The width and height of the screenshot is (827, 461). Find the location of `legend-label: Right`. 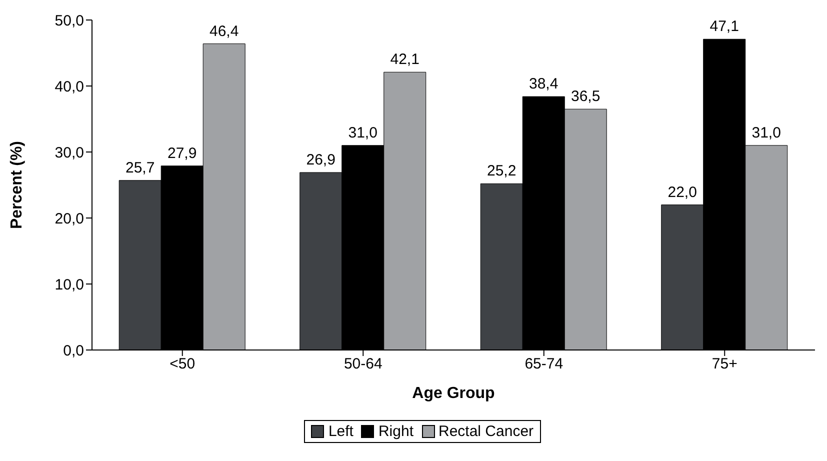

legend-label: Right is located at coordinates (395, 431).